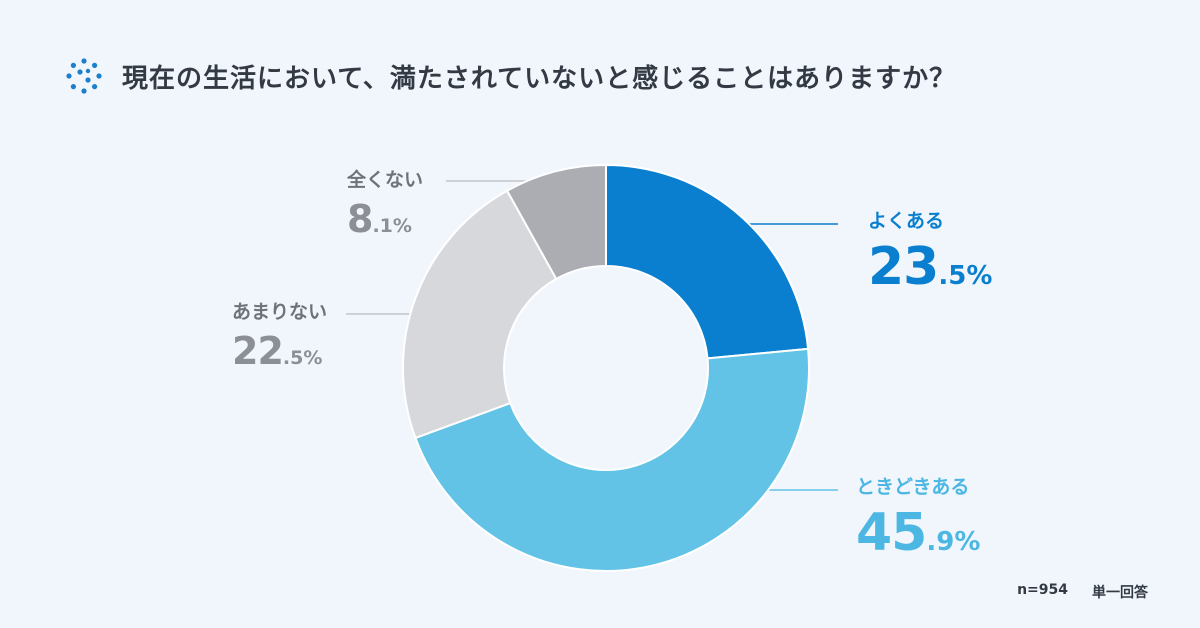  What do you see at coordinates (1082, 592) in the screenshot?
I see `footer: n=954 単一回答` at bounding box center [1082, 592].